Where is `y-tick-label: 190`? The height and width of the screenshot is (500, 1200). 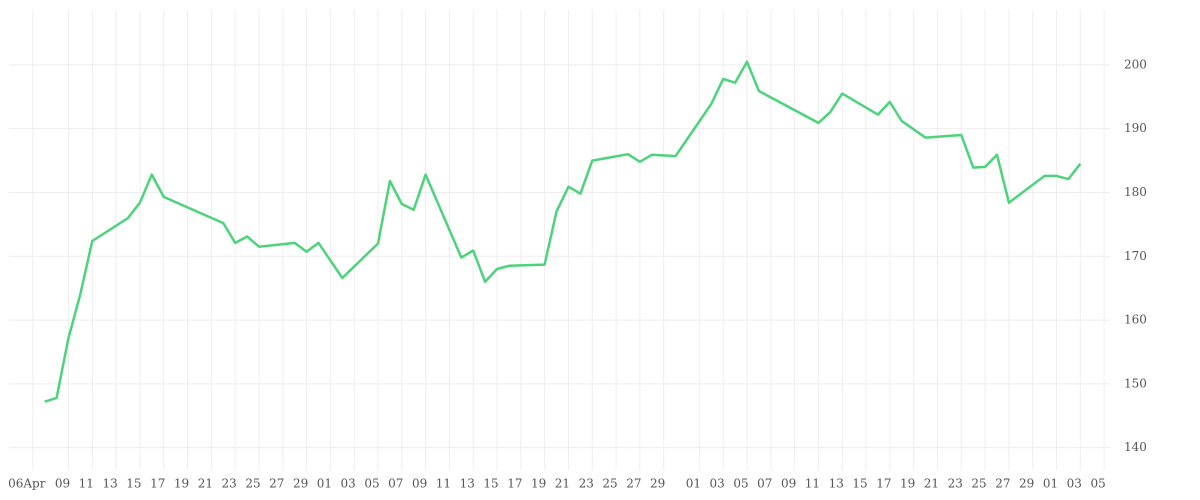
y-tick-label: 190 is located at coordinates (1135, 128).